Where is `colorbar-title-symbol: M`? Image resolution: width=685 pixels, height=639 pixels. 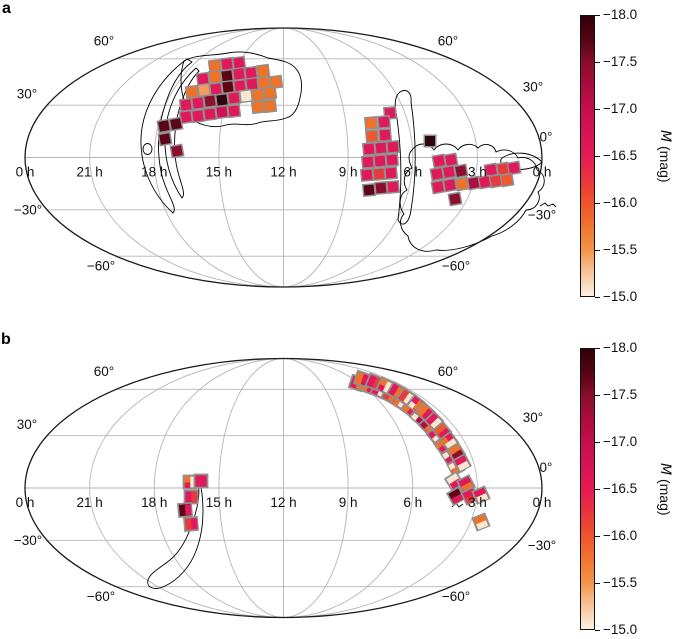
colorbar-title-symbol: M is located at coordinates (665, 468).